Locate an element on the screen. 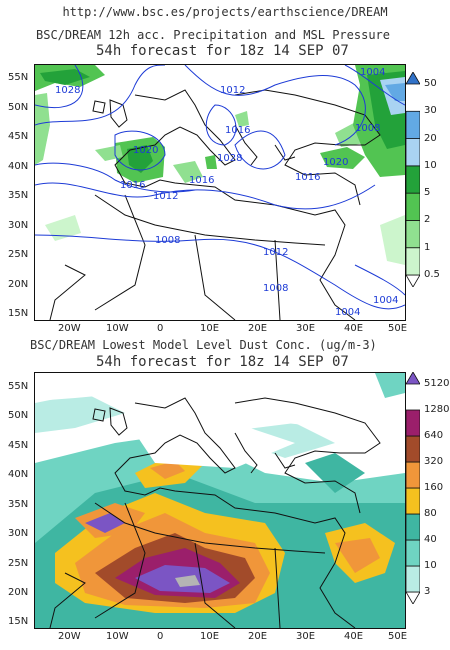 This screenshot has height=650, width=450. colorbar-level-label: 40 is located at coordinates (430, 539).